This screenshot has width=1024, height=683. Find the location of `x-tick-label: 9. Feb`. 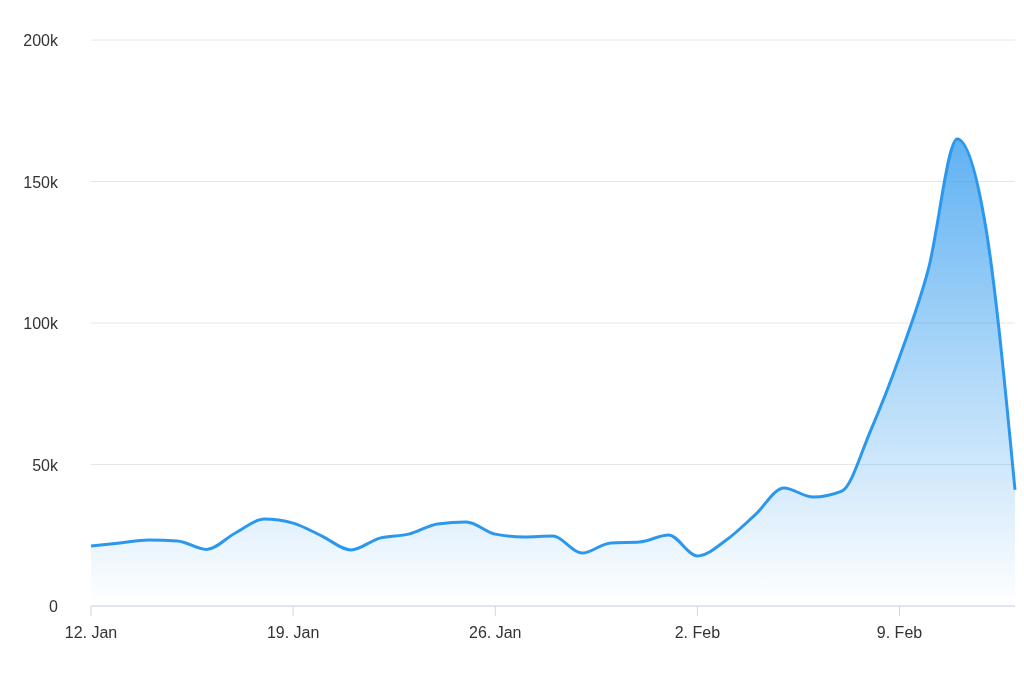

x-tick-label: 9. Feb is located at coordinates (899, 632).